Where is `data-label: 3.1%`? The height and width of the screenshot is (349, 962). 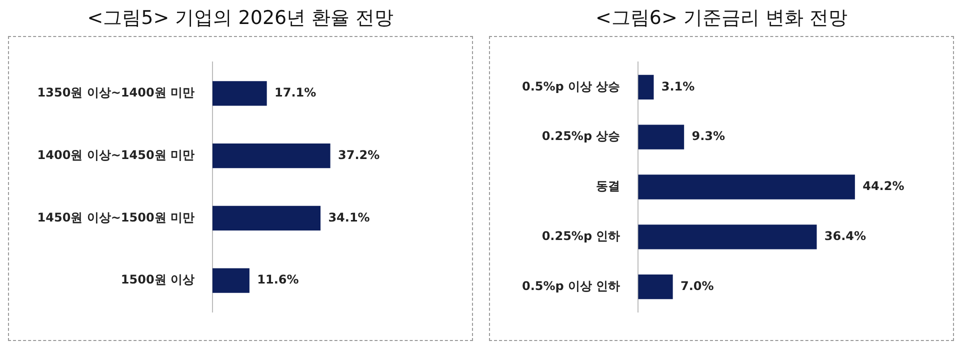 data-label: 3.1% is located at coordinates (678, 86).